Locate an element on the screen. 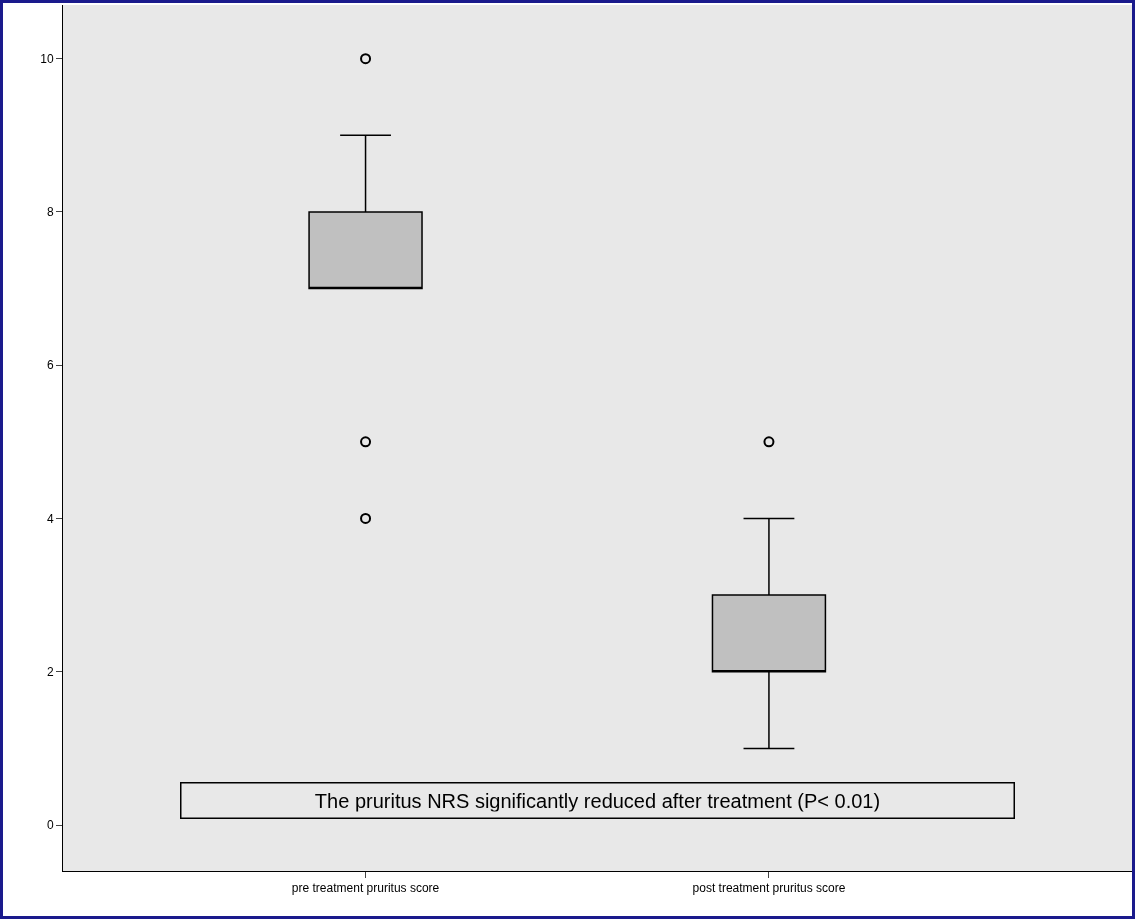 This screenshot has height=919, width=1135. y-tick-label: 4 is located at coordinates (50, 518).